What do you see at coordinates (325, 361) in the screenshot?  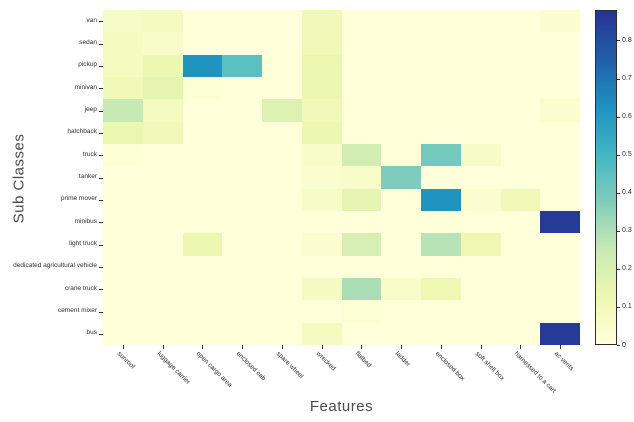 I see `x-axis-label: wrecked` at bounding box center [325, 361].